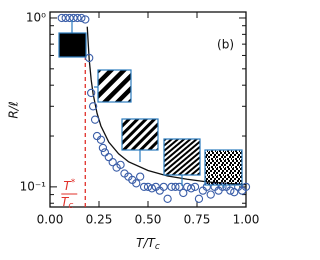 This screenshot has width=320, height=260. Describe the element at coordinates (246, 220) in the screenshot. I see `x-tick-label: 1.00` at that location.